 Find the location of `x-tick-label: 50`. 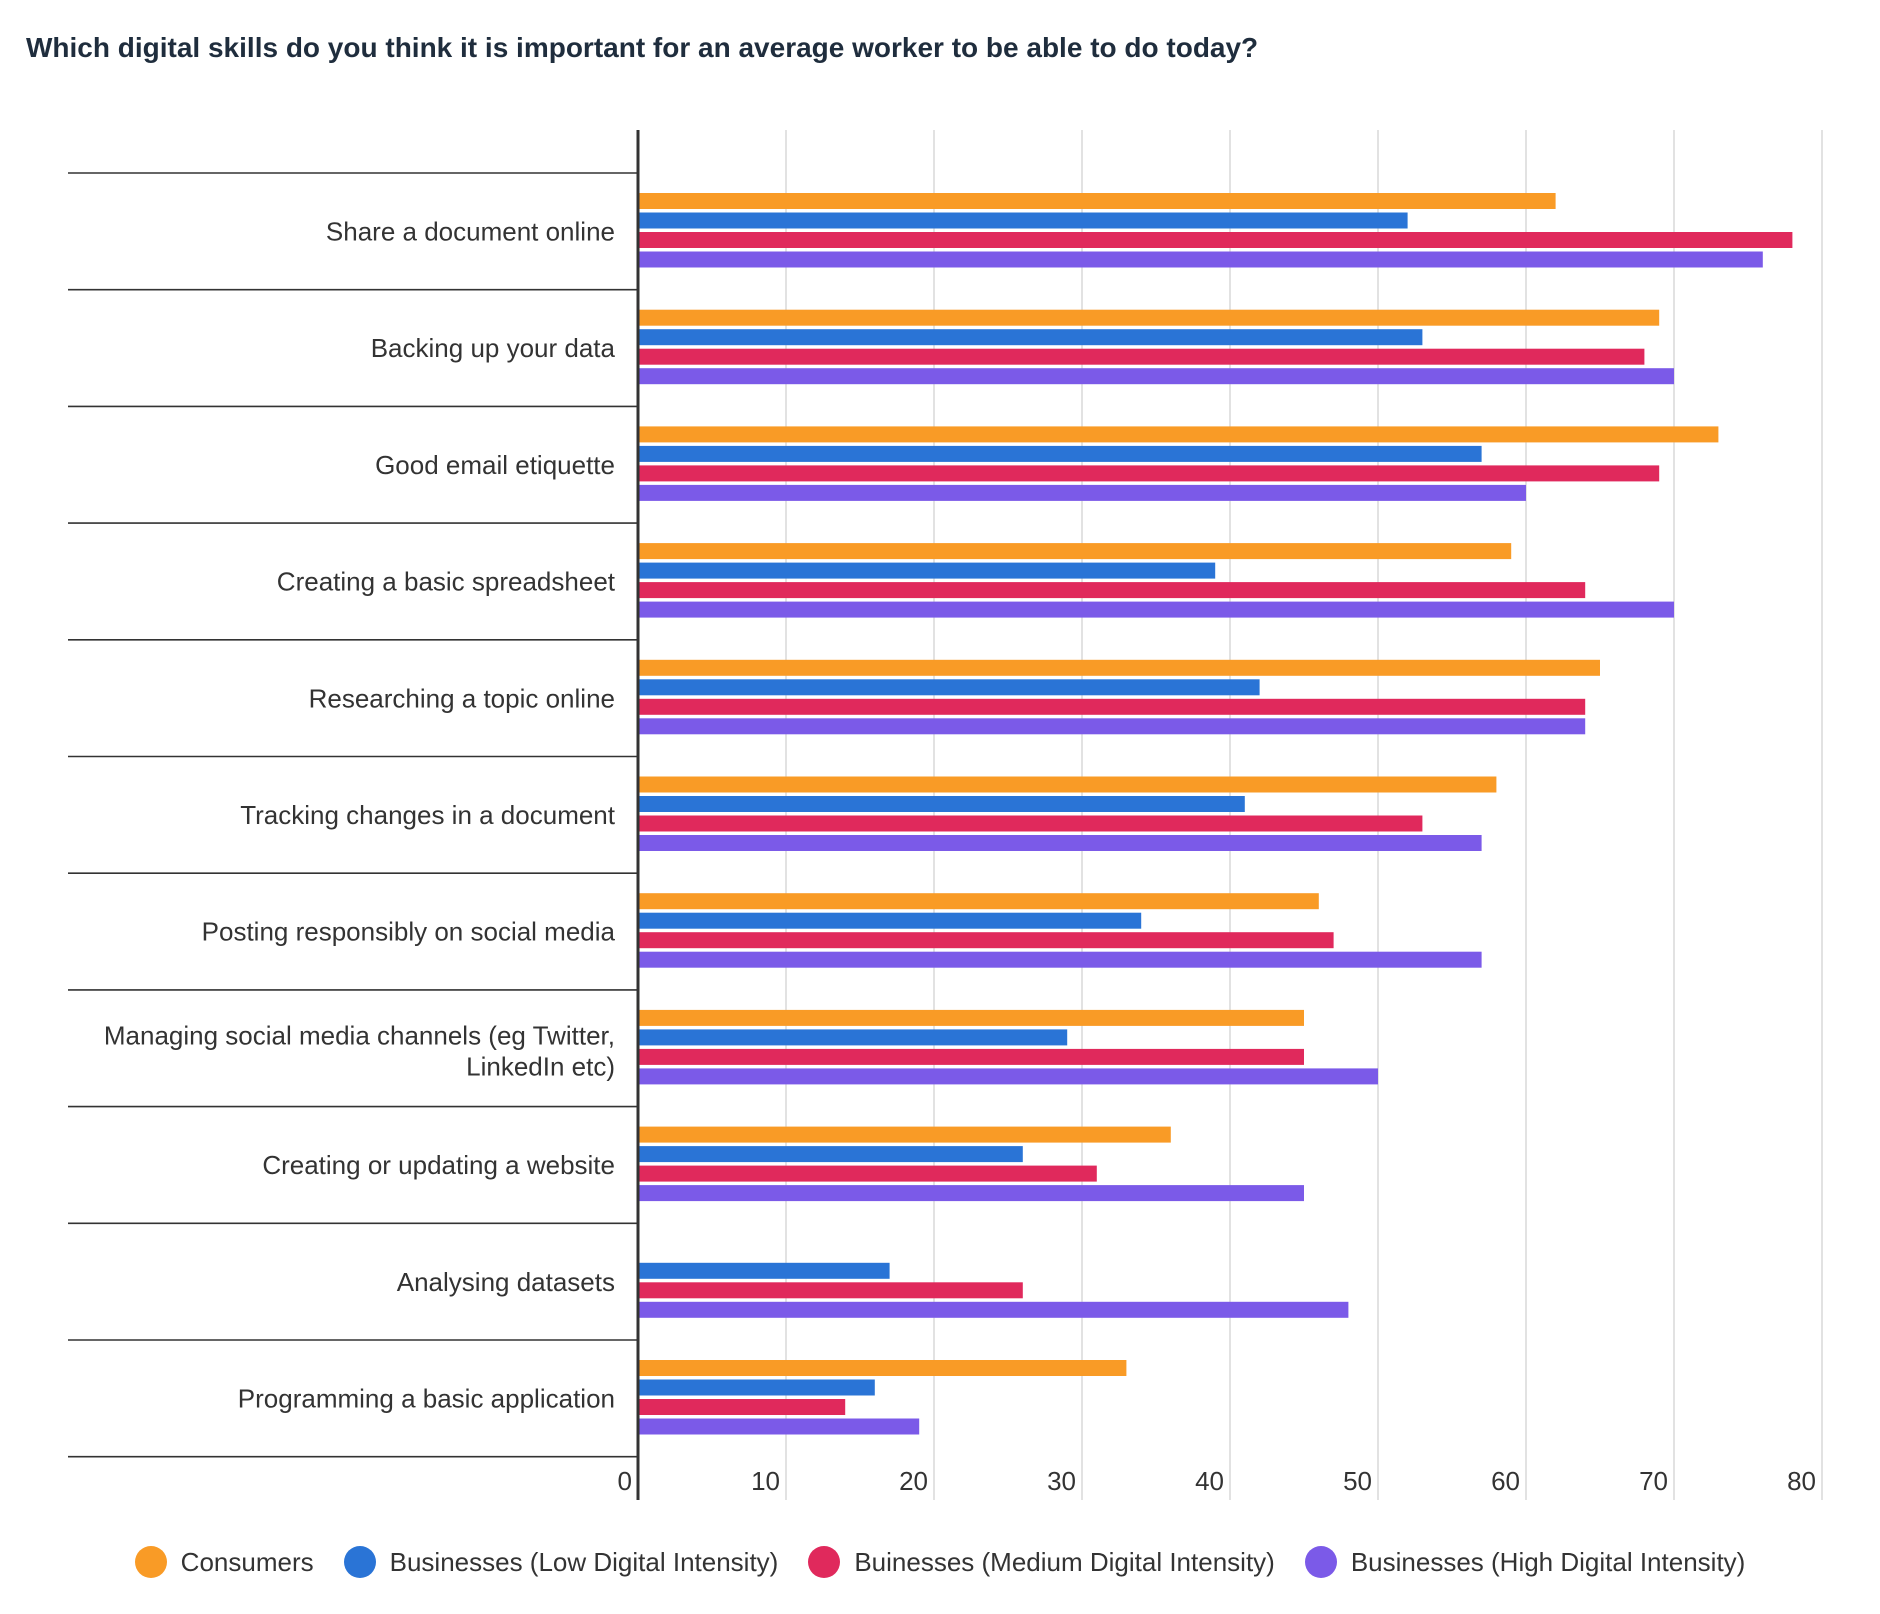

x-tick-label: 50 is located at coordinates (1357, 1481).